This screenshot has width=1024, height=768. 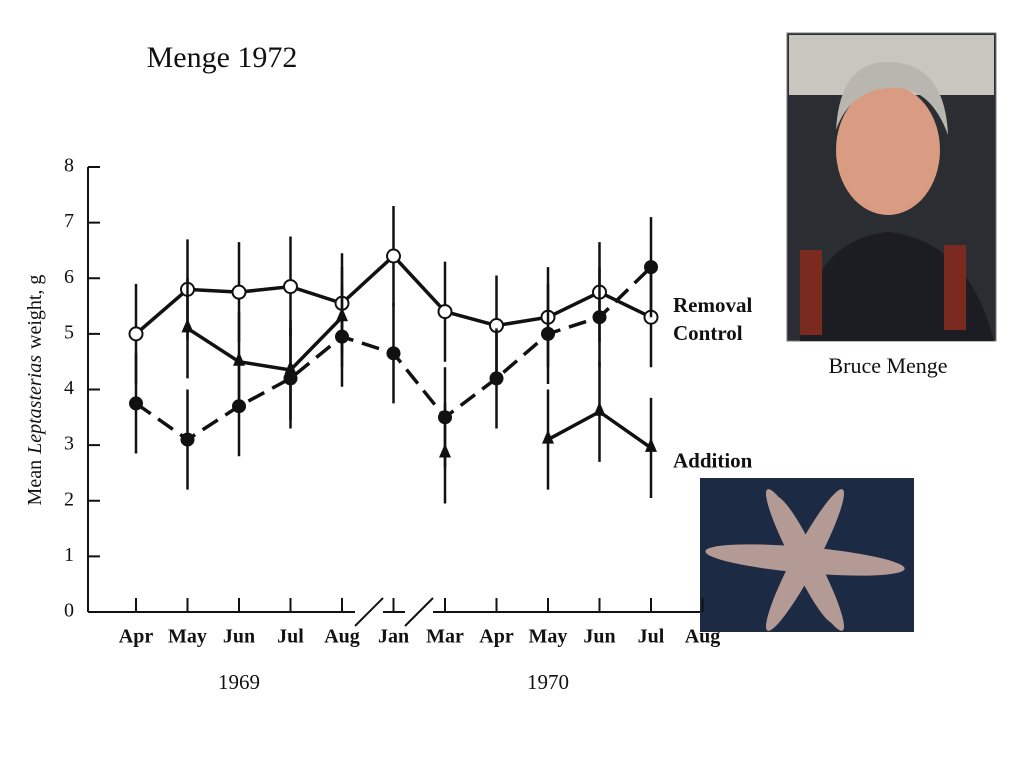 What do you see at coordinates (394, 612) in the screenshot?
I see `axis-break` at bounding box center [394, 612].